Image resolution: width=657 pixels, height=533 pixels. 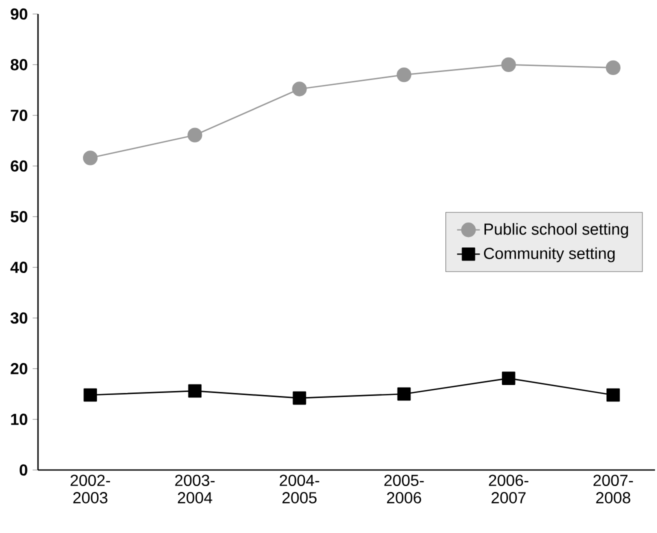 I want to click on y-tick-label: 80, so click(x=19, y=64).